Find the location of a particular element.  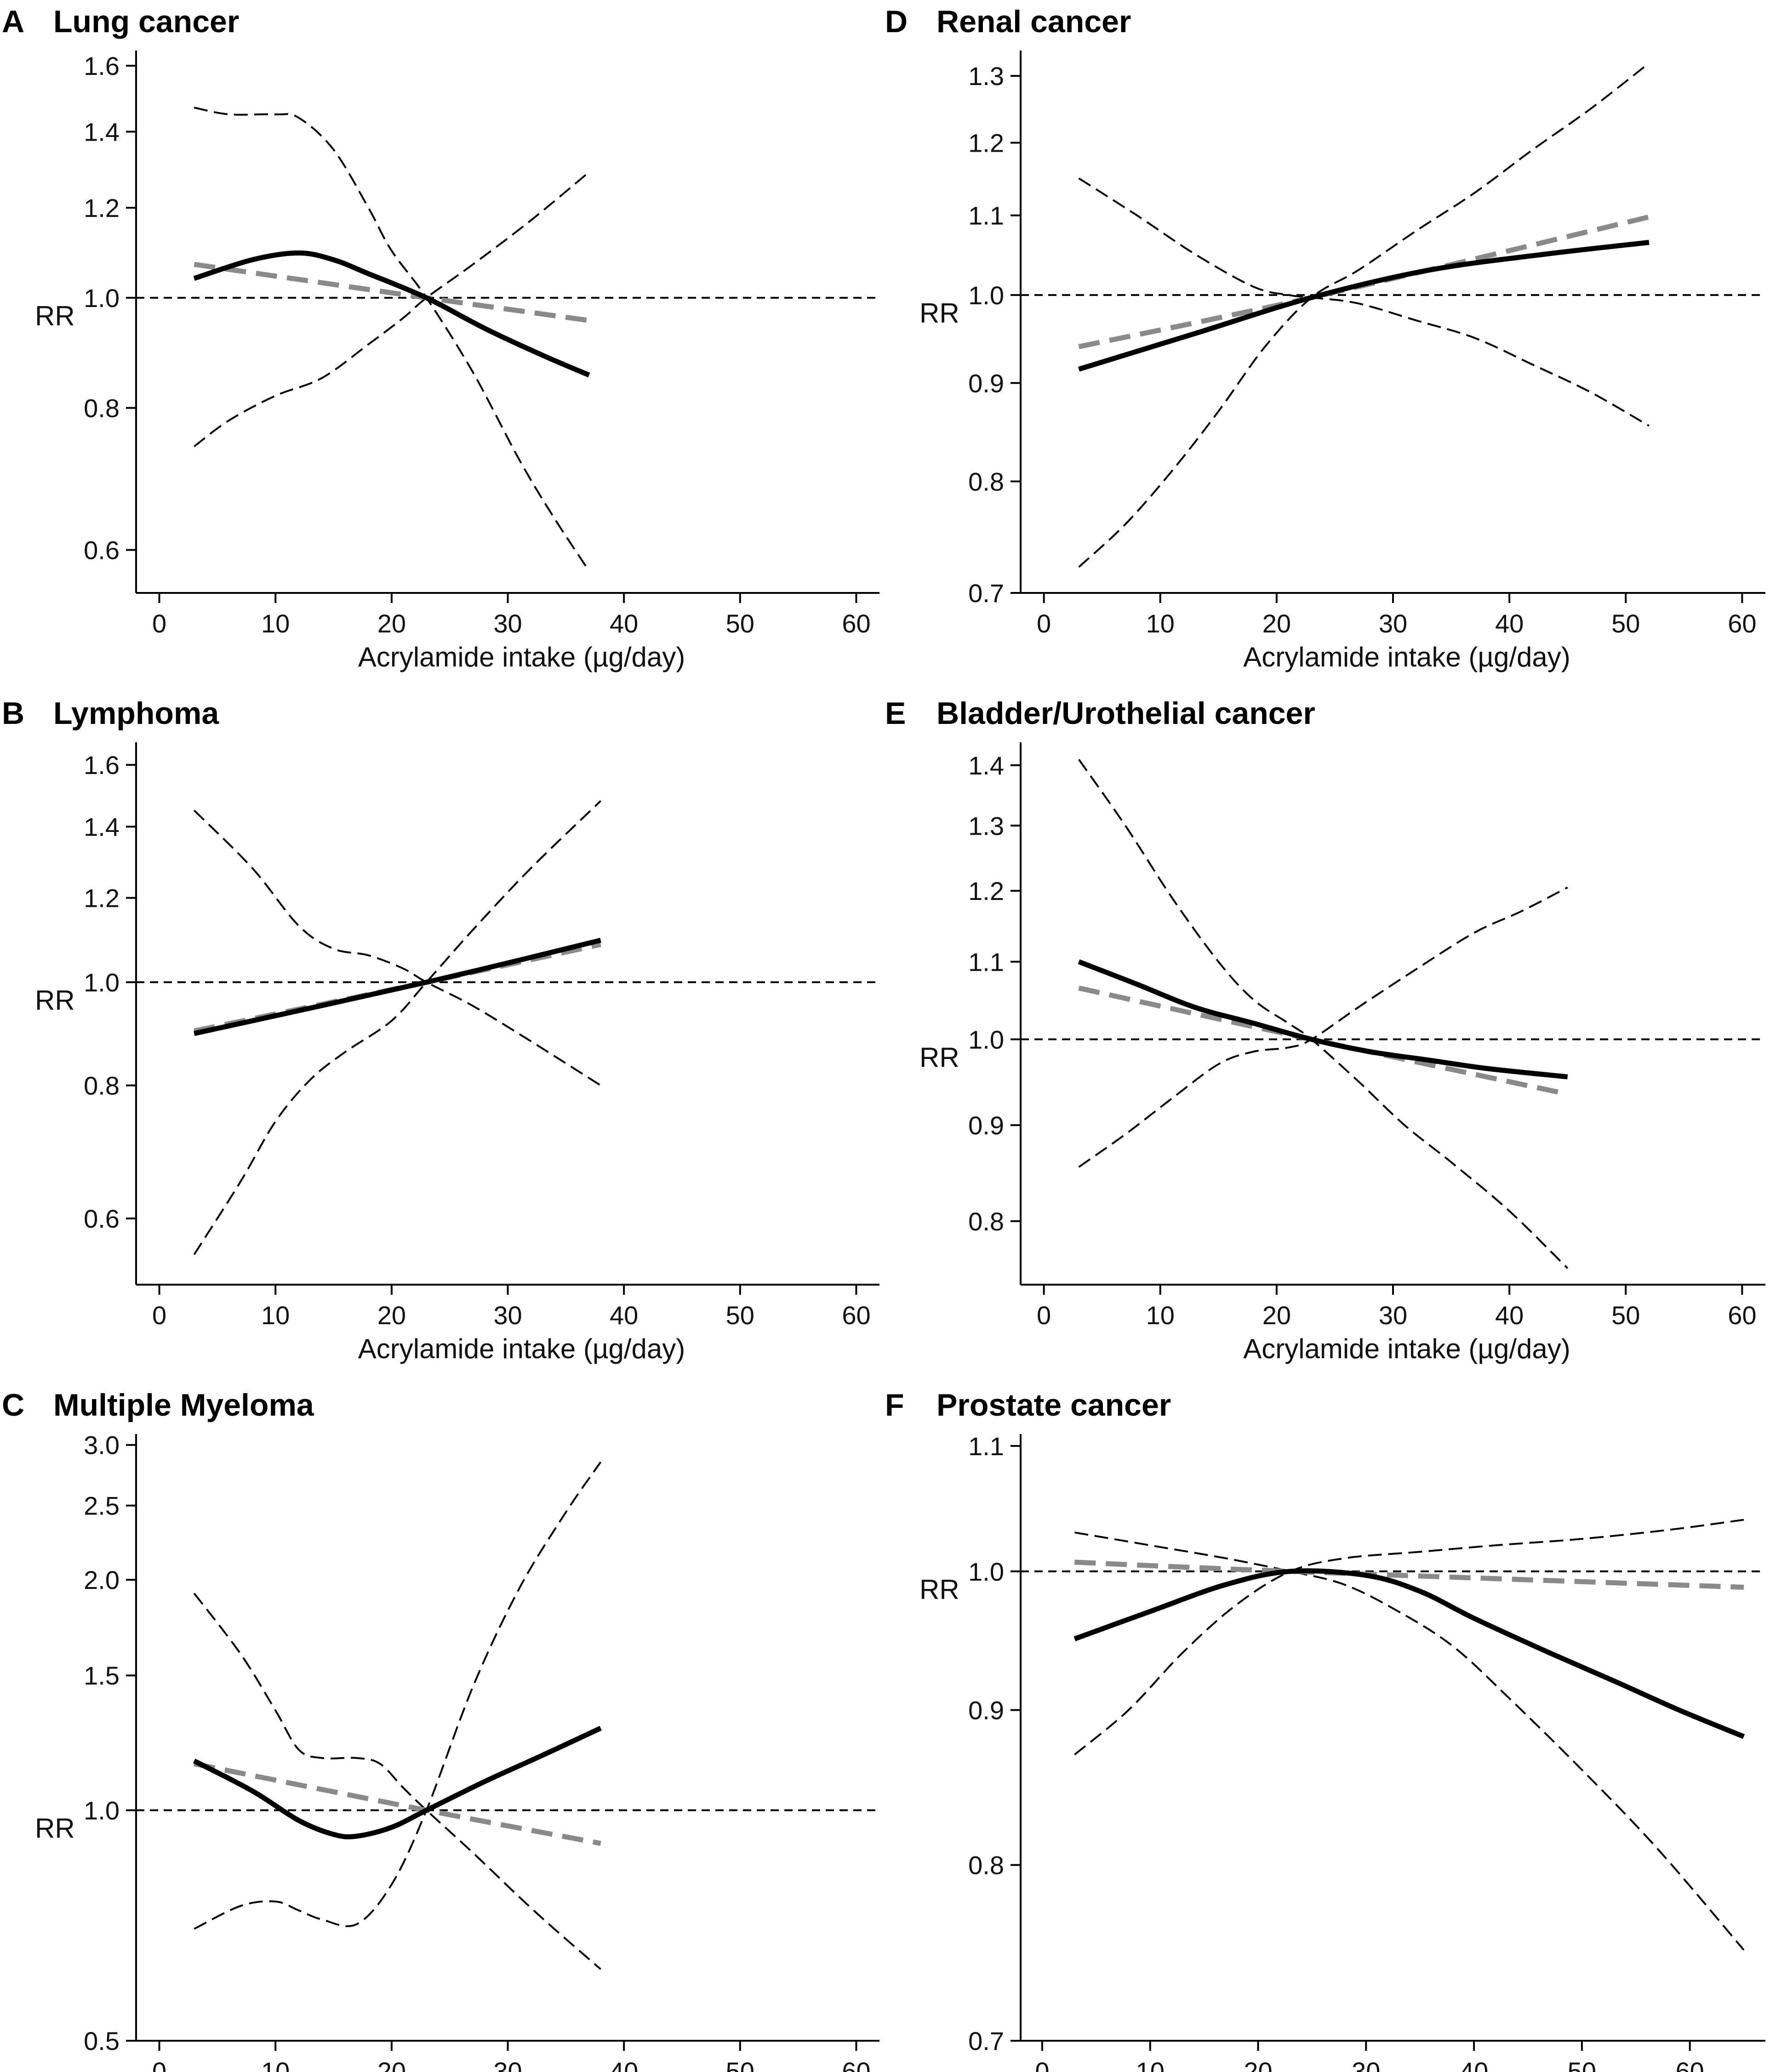

y-tick-label: 0.7 is located at coordinates (986, 2041).